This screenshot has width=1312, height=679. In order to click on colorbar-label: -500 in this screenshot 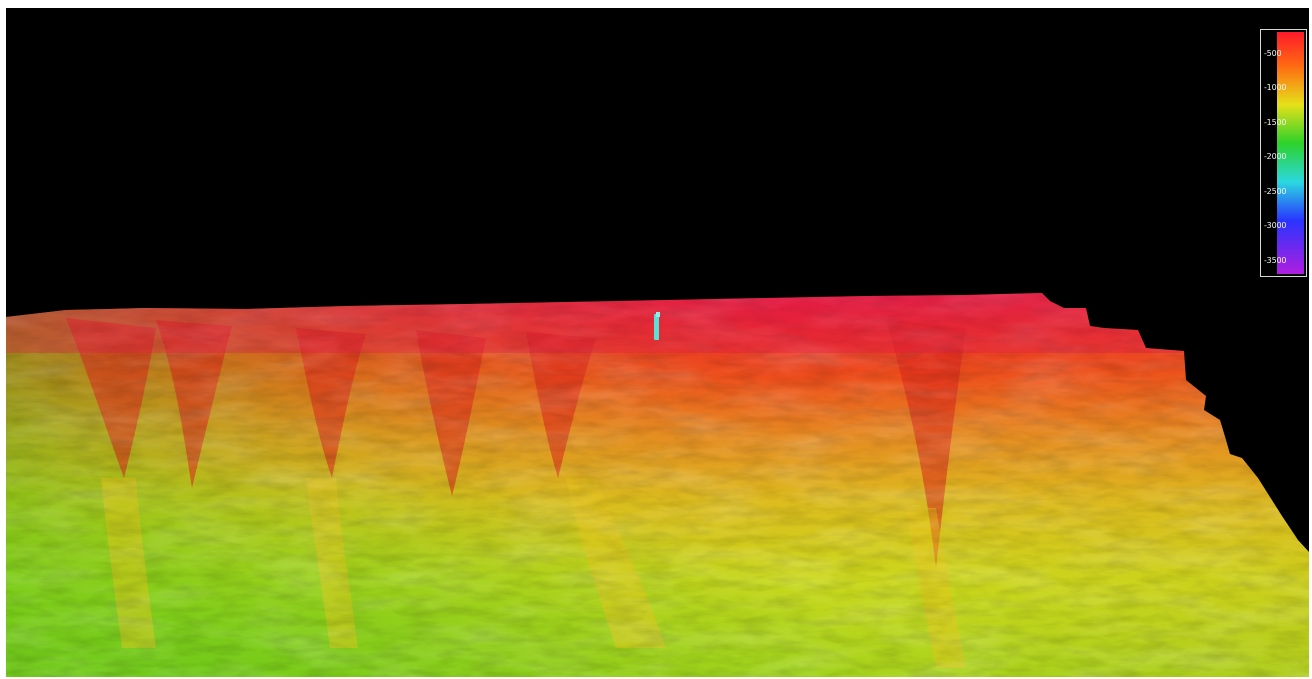, I will do `click(1273, 53)`.